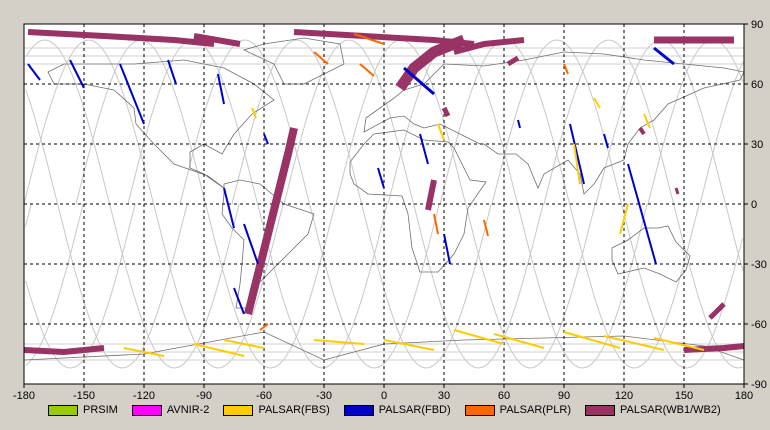  What do you see at coordinates (384, 396) in the screenshot?
I see `x-tick-label: 0` at bounding box center [384, 396].